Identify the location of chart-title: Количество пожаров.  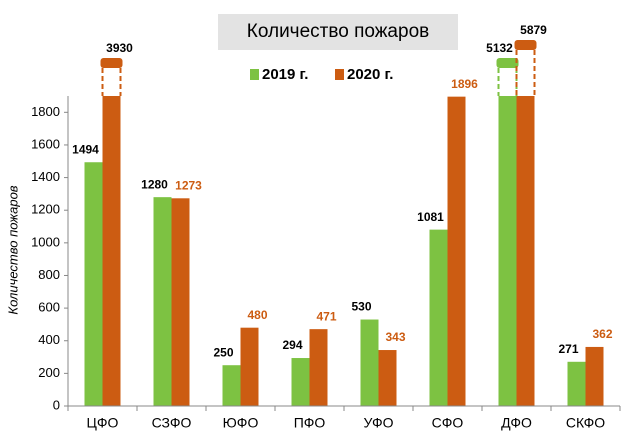
(338, 31).